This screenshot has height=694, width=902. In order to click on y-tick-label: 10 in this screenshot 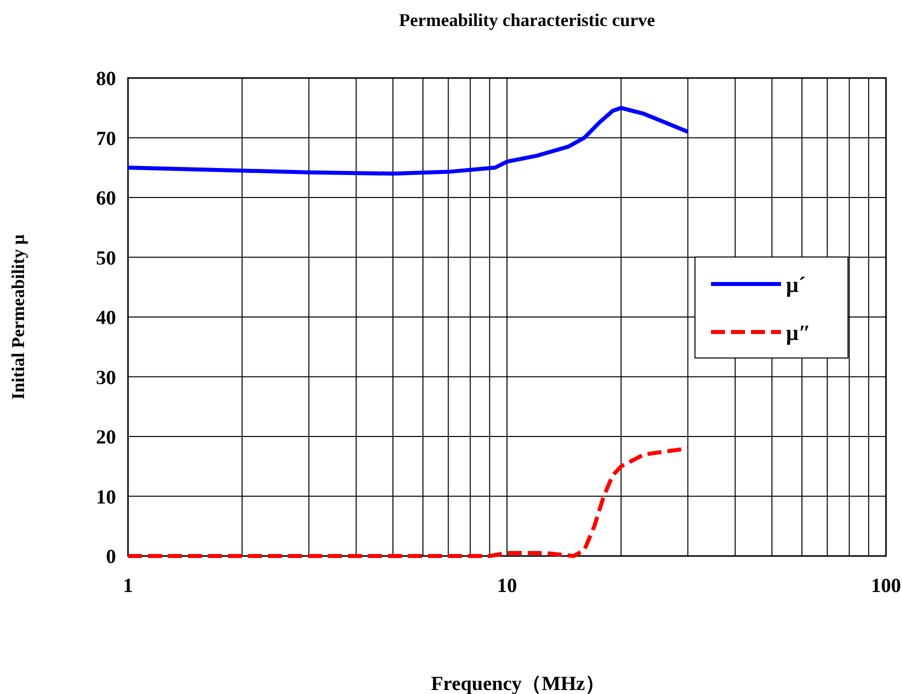, I will do `click(106, 497)`.